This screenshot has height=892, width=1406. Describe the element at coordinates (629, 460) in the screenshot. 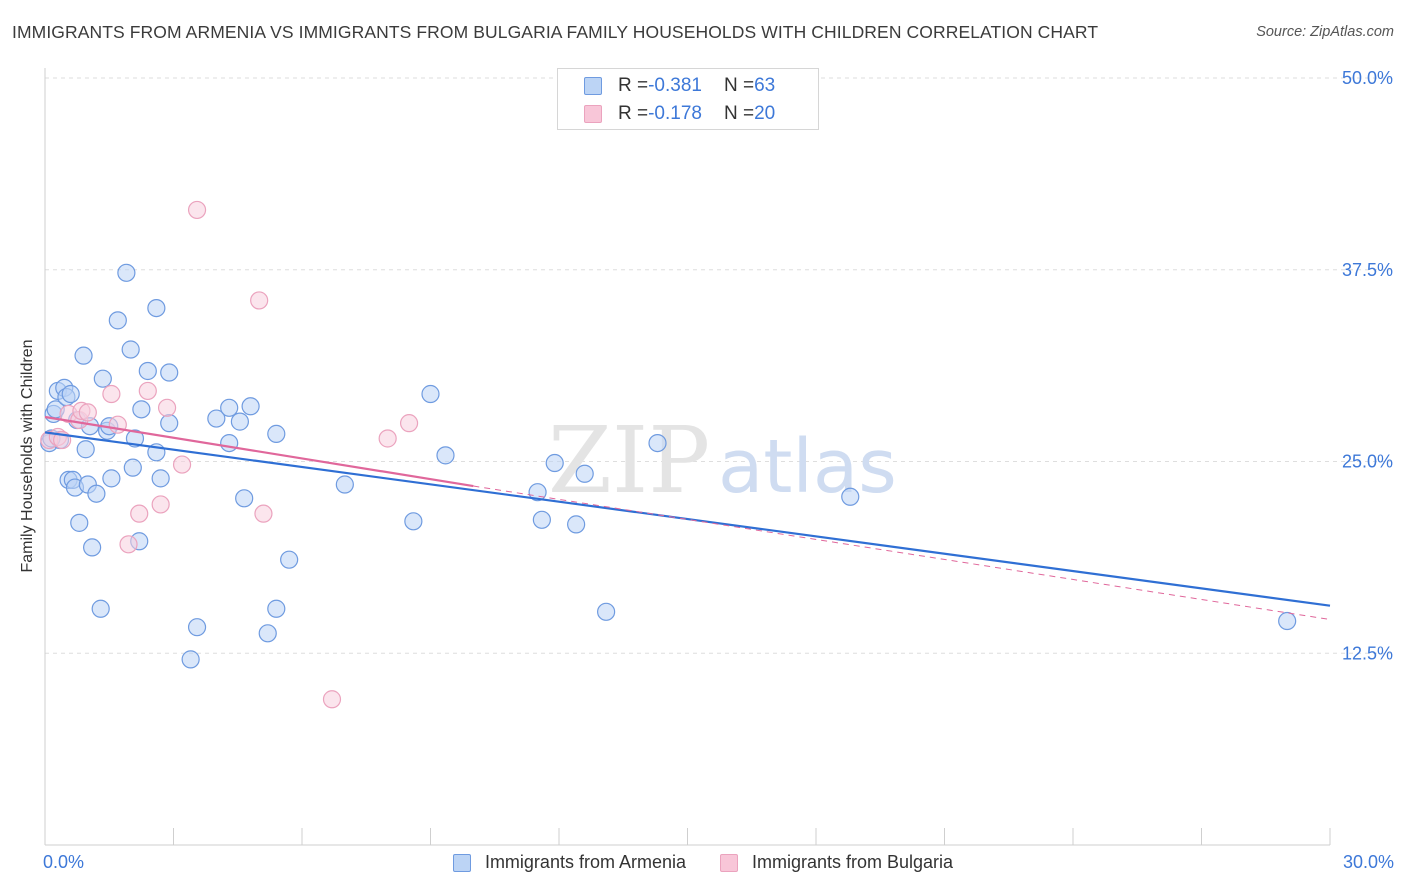

I see `watermark-zip: ZIP` at that location.